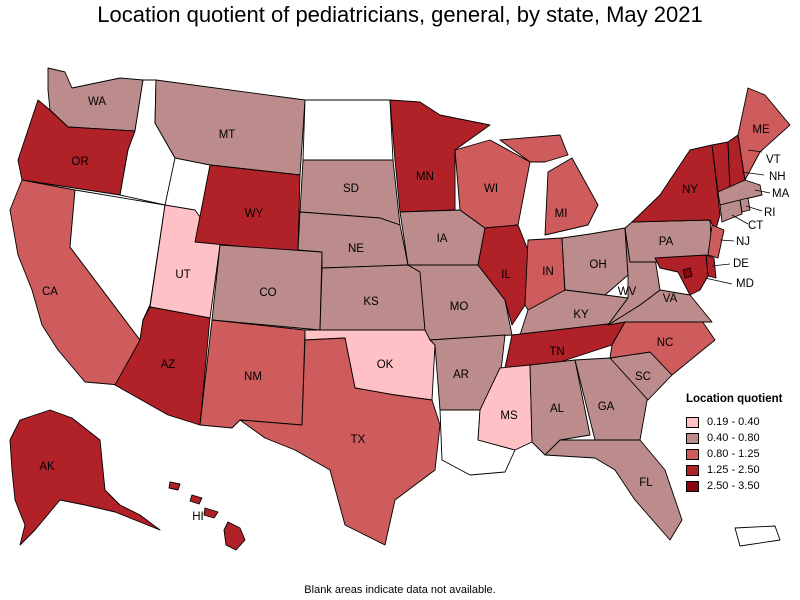 Image resolution: width=800 pixels, height=600 pixels. I want to click on state-label-MO: MO, so click(459, 307).